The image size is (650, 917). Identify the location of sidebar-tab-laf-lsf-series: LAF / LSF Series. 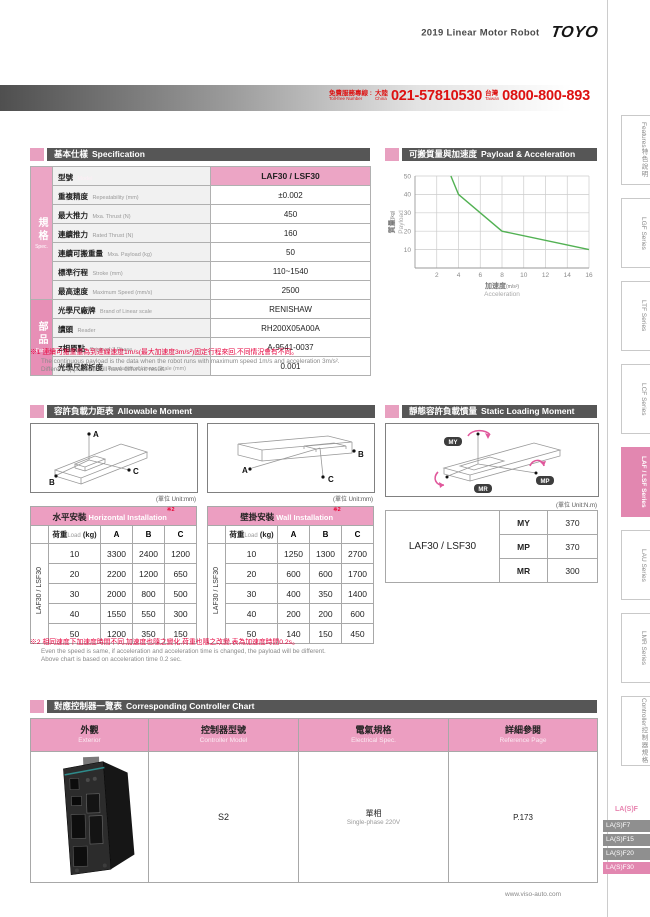
(635, 482).